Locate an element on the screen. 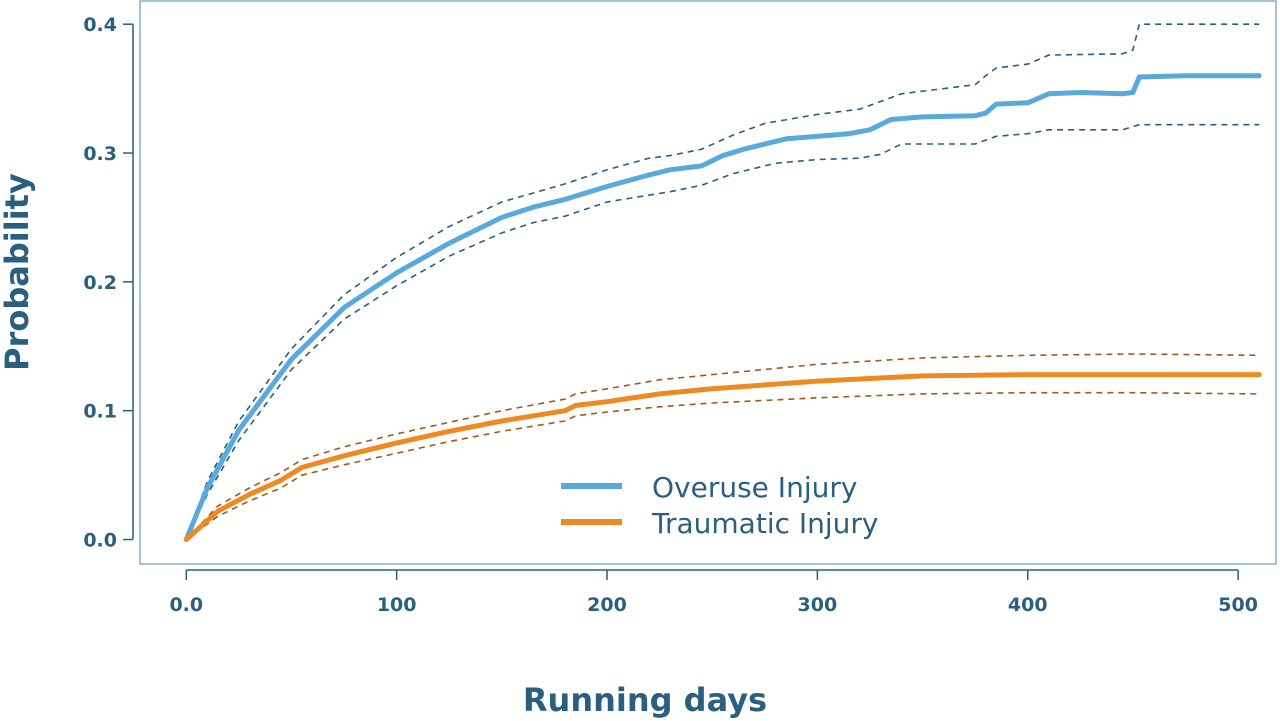 The width and height of the screenshot is (1280, 721). legend-label-traumatic: Traumatic Injury is located at coordinates (765, 523).